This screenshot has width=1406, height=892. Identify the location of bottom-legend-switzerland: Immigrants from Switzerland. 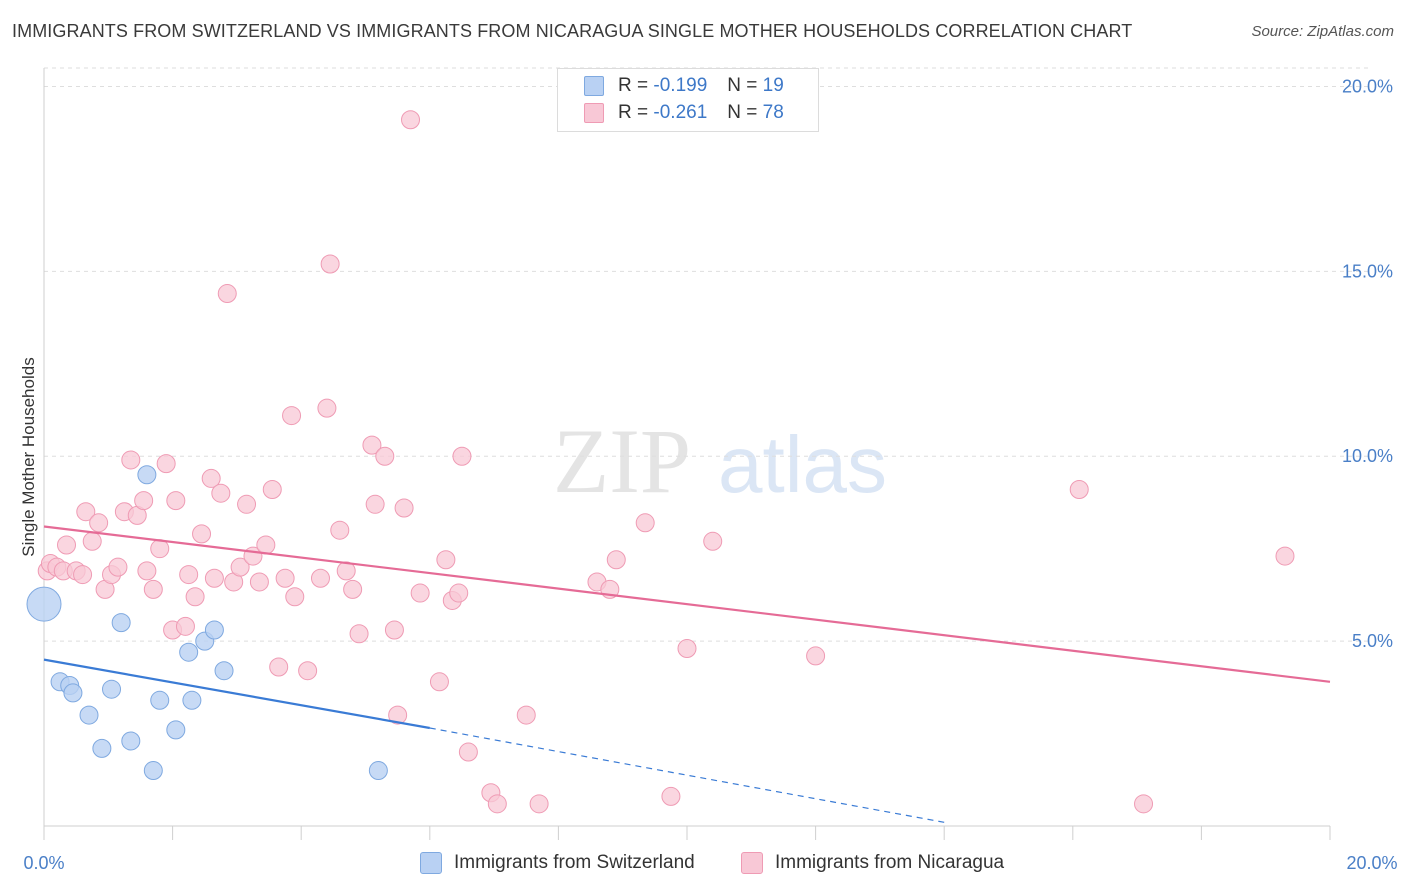
(557, 863).